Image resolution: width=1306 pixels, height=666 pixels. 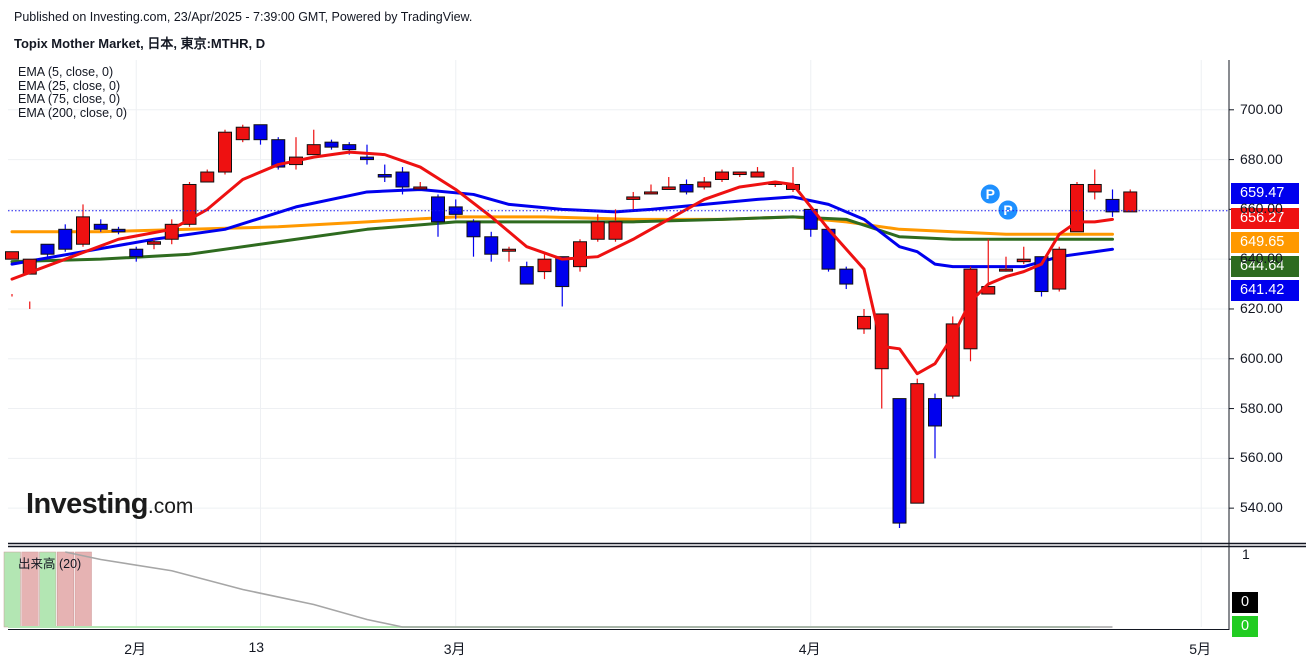 I want to click on volume-label: 出来高 (20), so click(x=50, y=564).